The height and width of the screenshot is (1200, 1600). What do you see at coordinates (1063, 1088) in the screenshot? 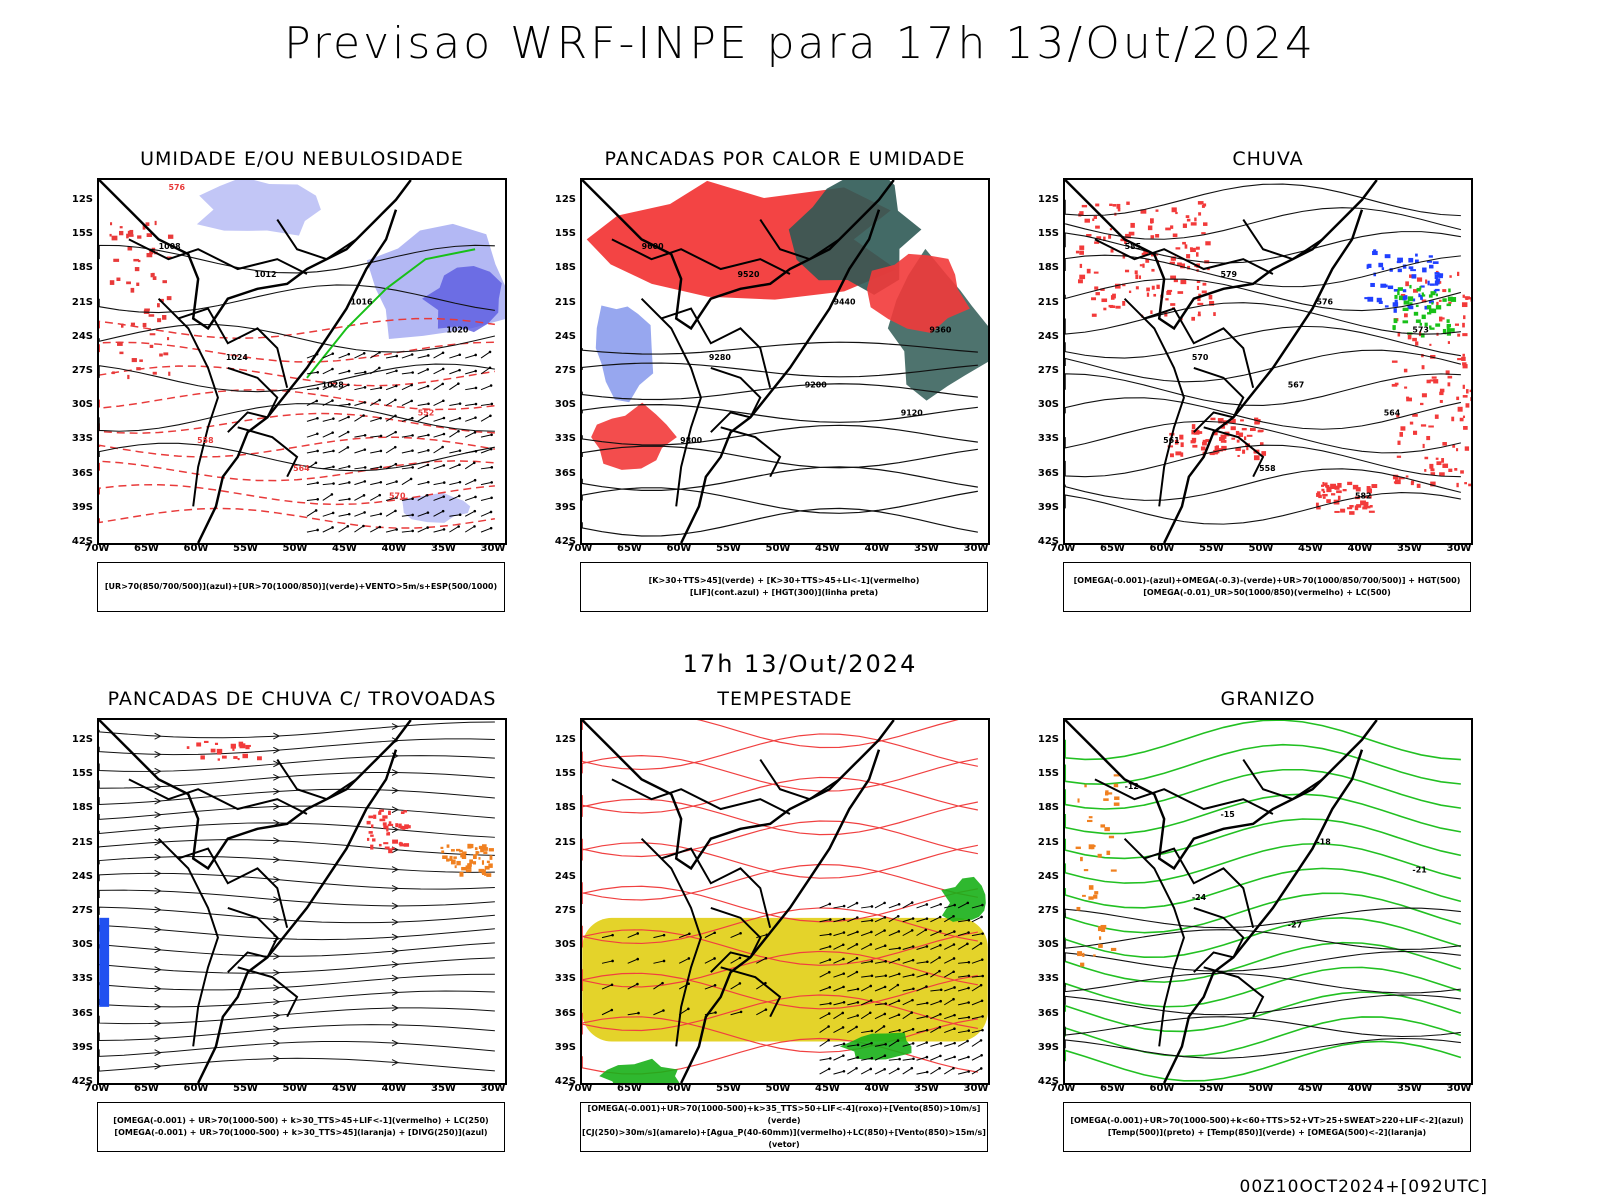
I see `longitude-label: 70W` at bounding box center [1063, 1088].